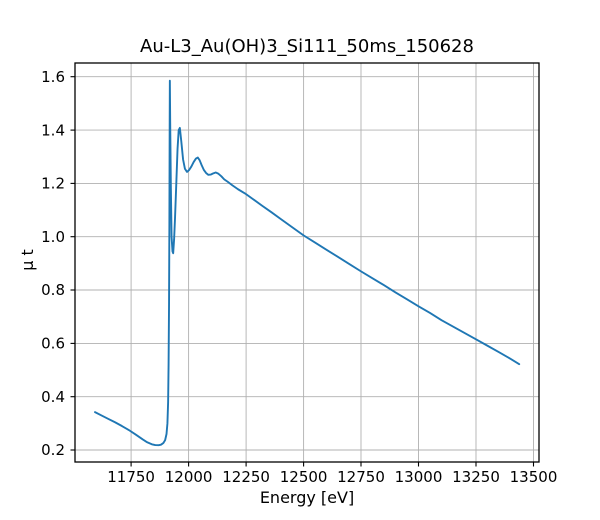 The image size is (600, 520). Describe the element at coordinates (304, 477) in the screenshot. I see `x-tick-label: 12500` at that location.